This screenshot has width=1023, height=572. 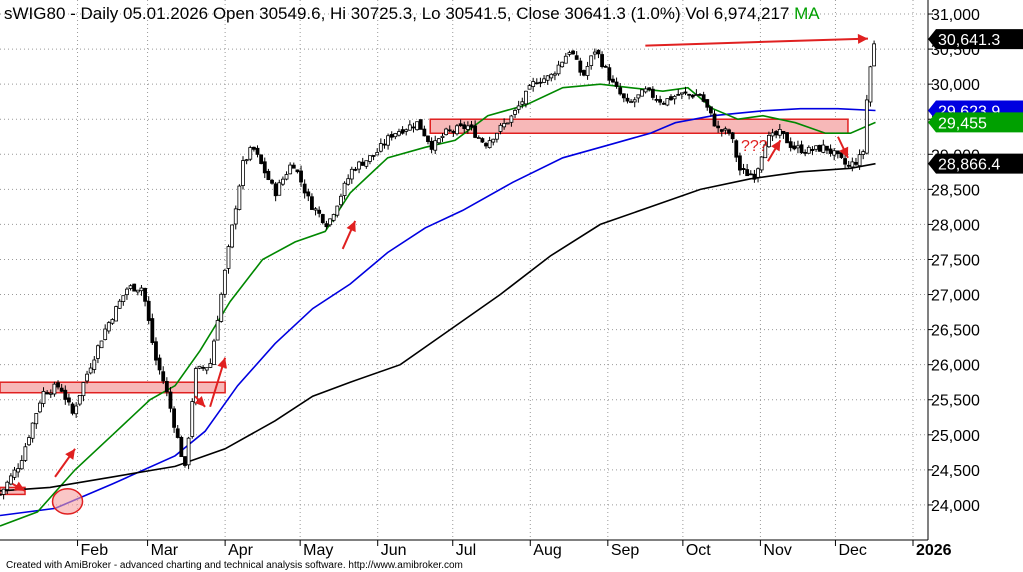 I want to click on y-tick-label: 27,500, so click(x=955, y=260).